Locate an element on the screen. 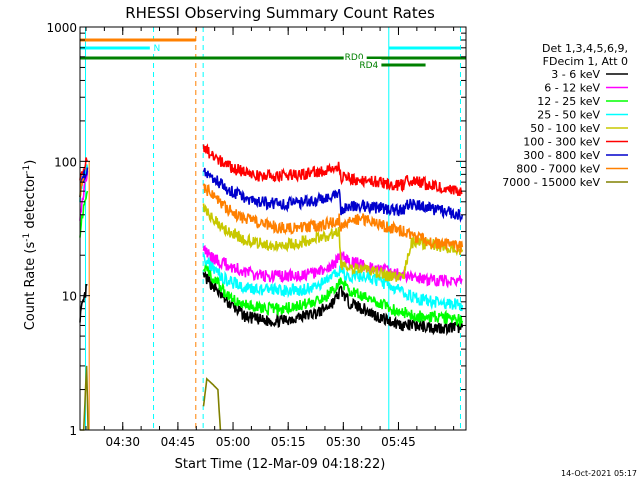 The width and height of the screenshot is (640, 480). x-tick-label: 05:45 is located at coordinates (398, 442).